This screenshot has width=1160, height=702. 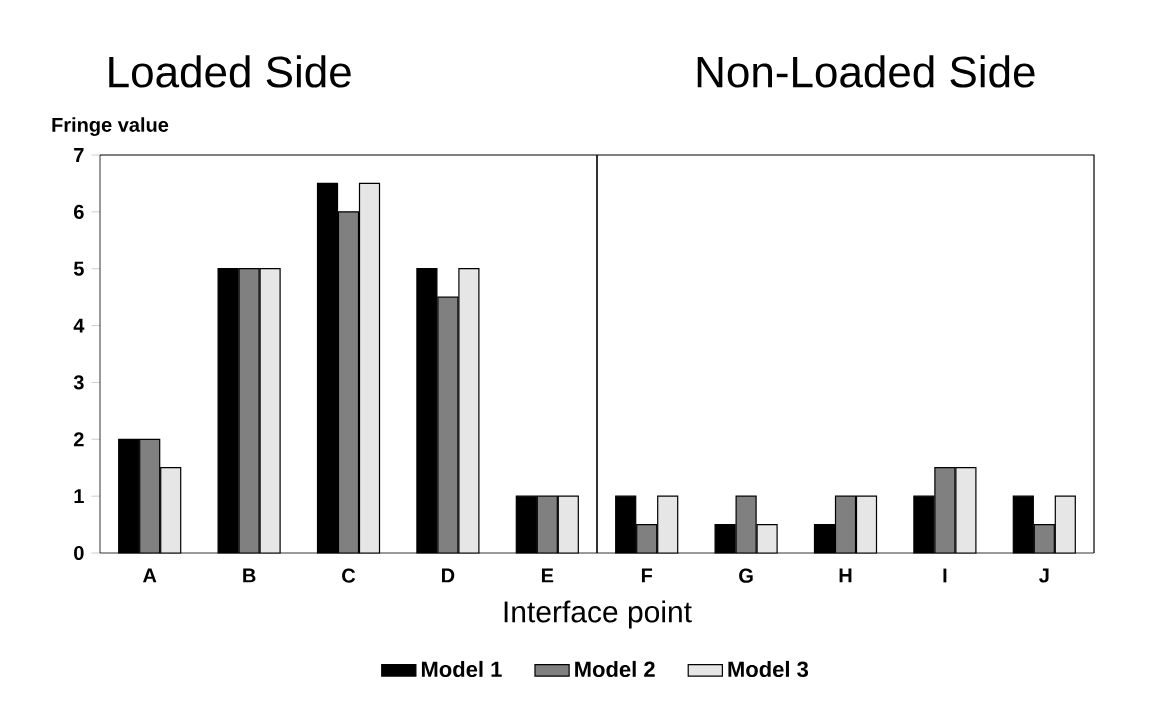 What do you see at coordinates (230, 71) in the screenshot?
I see `text: Loaded Side` at bounding box center [230, 71].